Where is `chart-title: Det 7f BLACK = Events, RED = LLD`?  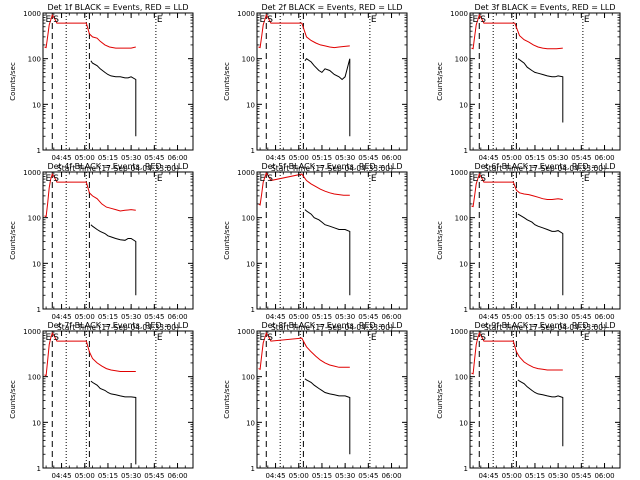
chart-title: Det 7f BLACK = Events, RED = LLD is located at coordinates (117, 325).